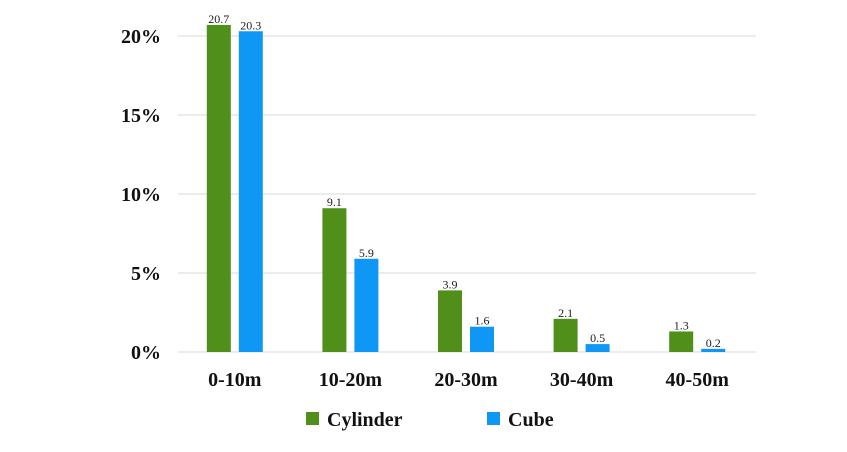 The height and width of the screenshot is (452, 847). What do you see at coordinates (597, 338) in the screenshot?
I see `data-label: 0.5` at bounding box center [597, 338].